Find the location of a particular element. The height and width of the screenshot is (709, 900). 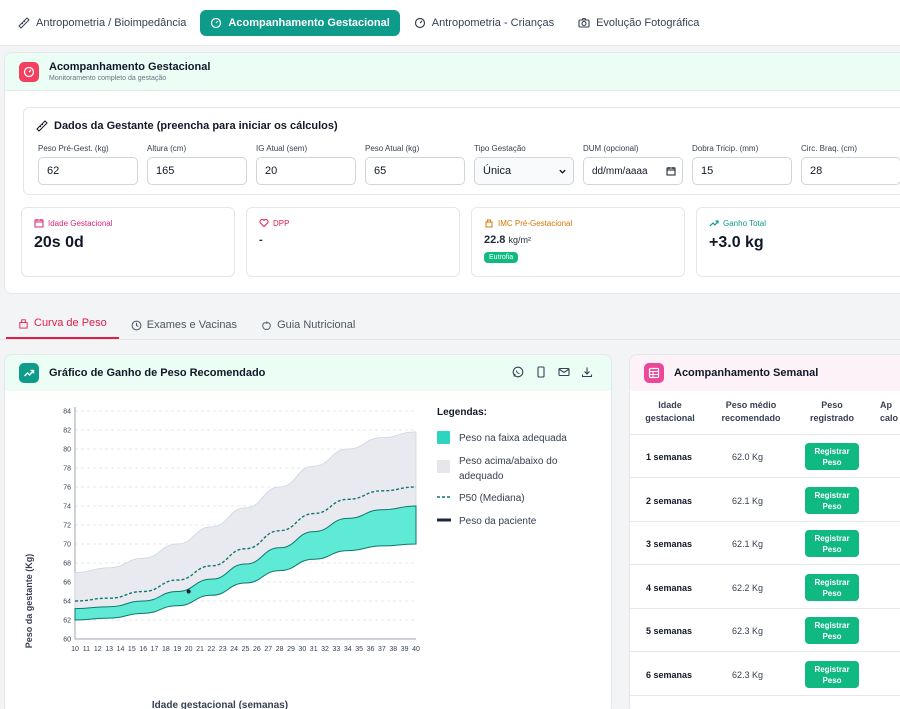

ruler-icon is located at coordinates (24, 22).